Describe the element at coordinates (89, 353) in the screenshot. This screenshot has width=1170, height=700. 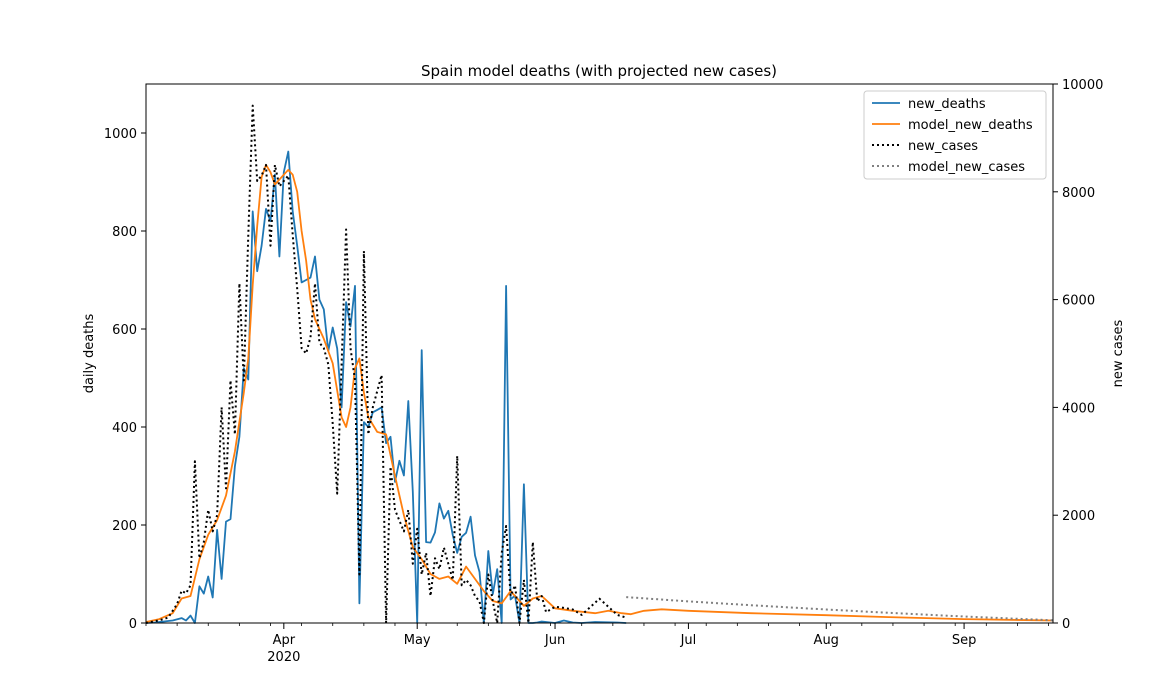
I see `y-axis-label: daily deaths` at that location.